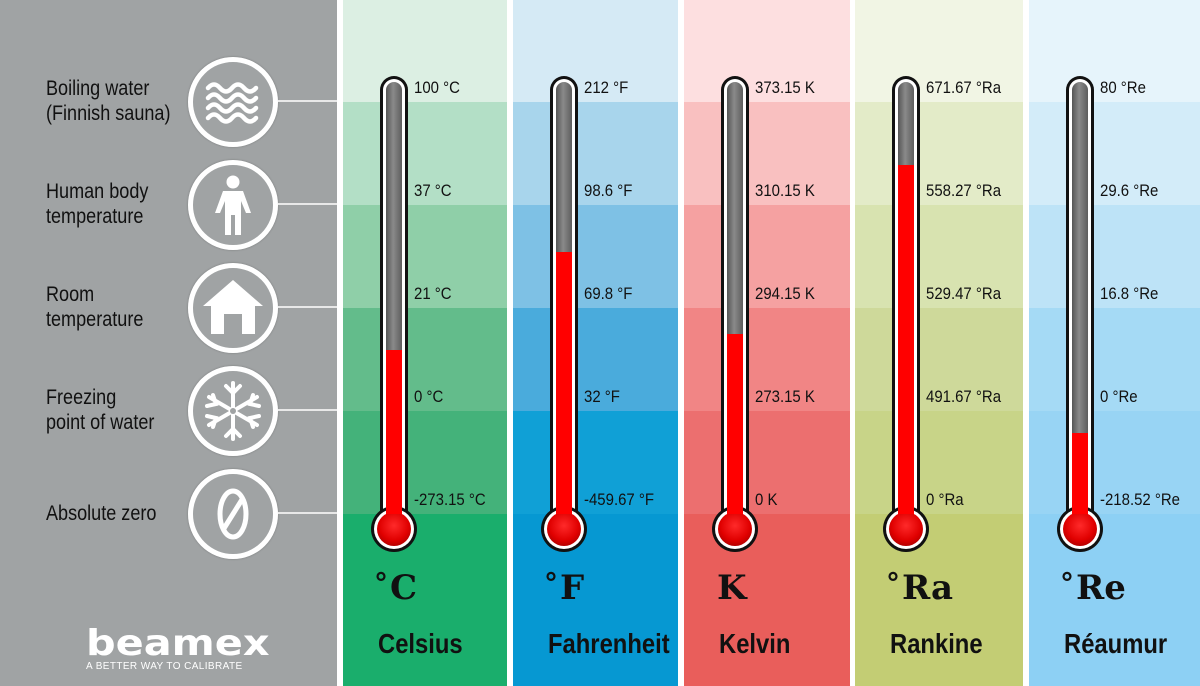  Describe the element at coordinates (766, 499) in the screenshot. I see `tick-label: 0 K` at that location.